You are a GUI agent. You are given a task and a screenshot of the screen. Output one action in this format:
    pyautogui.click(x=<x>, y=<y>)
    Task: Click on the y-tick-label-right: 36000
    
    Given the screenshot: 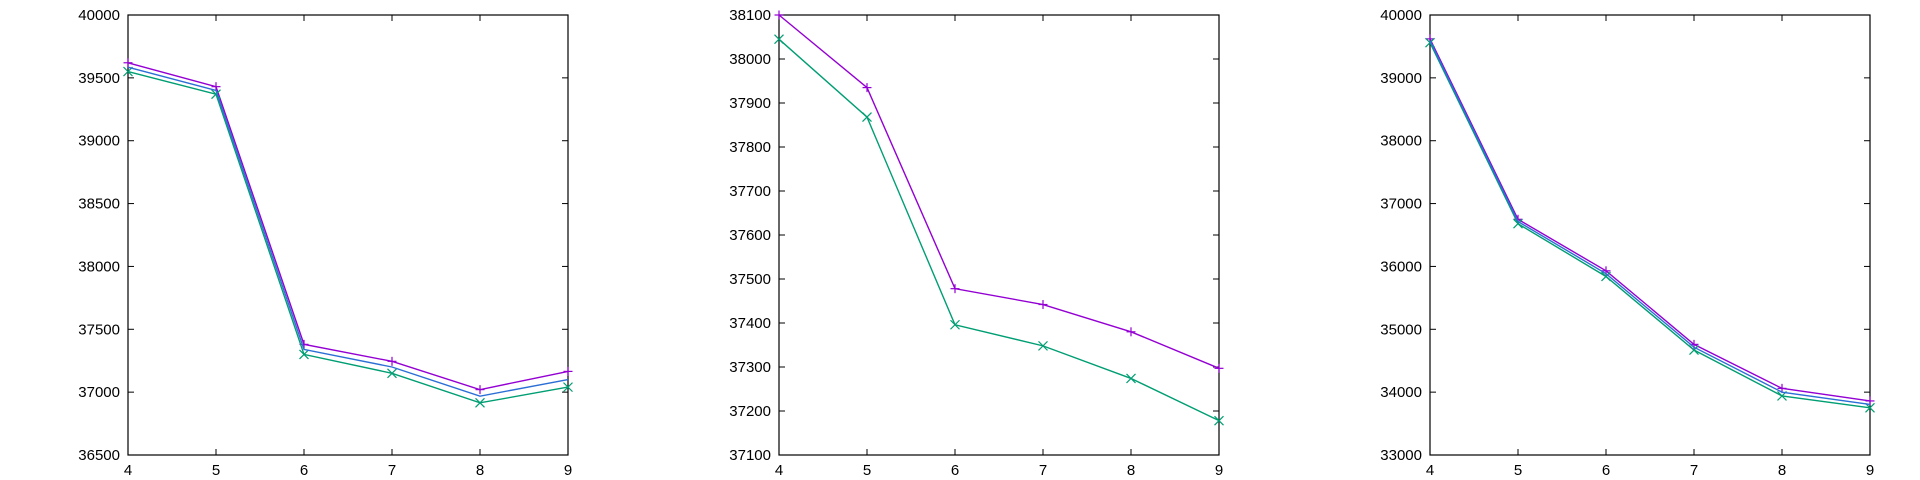 What is the action you would take?
    pyautogui.click(x=1401, y=266)
    